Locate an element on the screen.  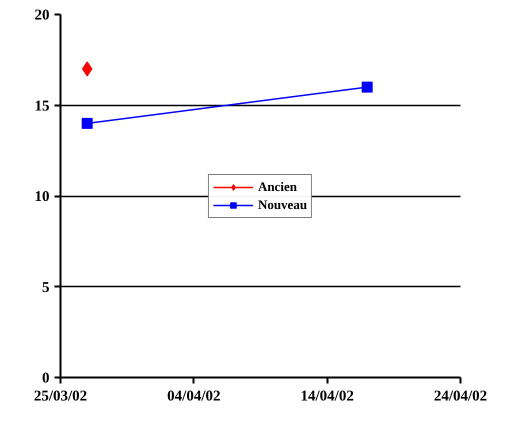
x-tick-label: 04/04/02 is located at coordinates (194, 396).